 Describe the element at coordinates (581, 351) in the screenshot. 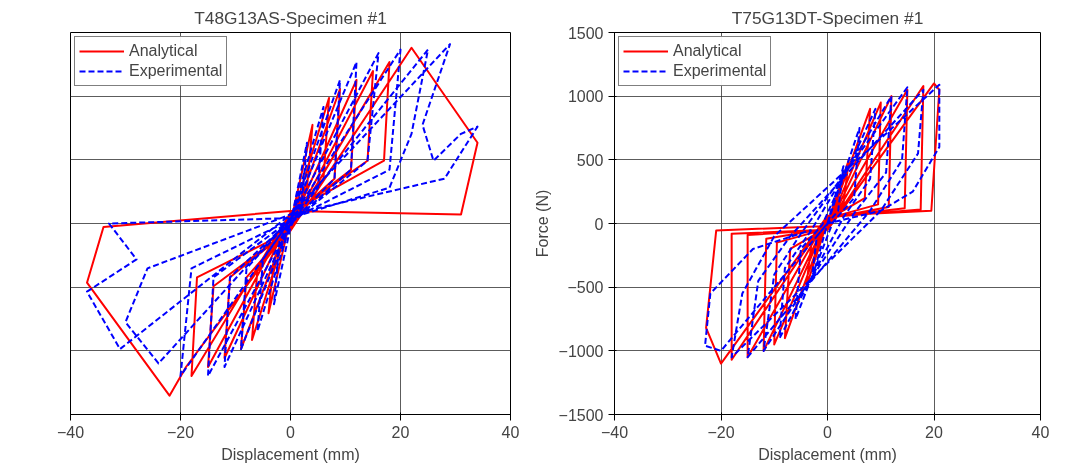

I see `y-tick-label: −1000` at that location.